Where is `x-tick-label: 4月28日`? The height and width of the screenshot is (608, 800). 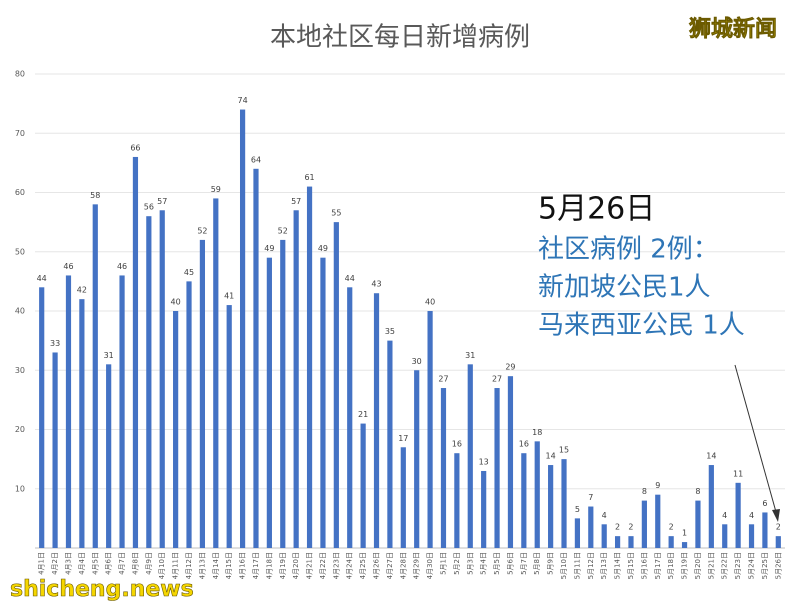
x-tick-label: 4月28日 is located at coordinates (403, 565).